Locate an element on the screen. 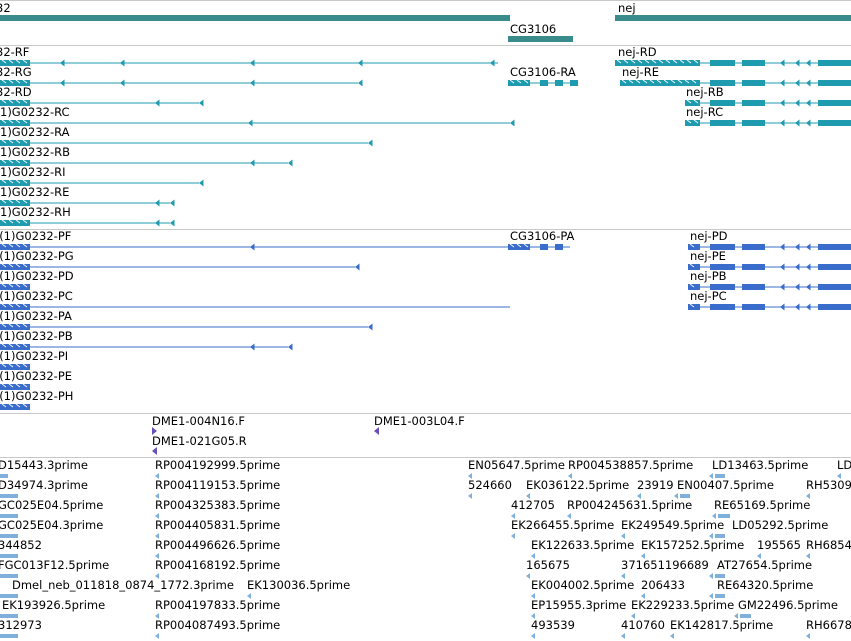 The width and height of the screenshot is (851, 641). feature-label: RP004325383.5prime is located at coordinates (218, 505).